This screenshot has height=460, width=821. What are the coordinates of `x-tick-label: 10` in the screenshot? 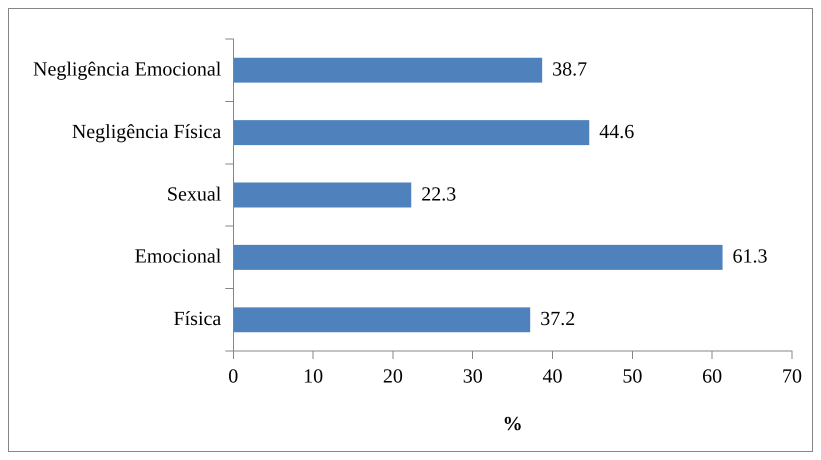 It's located at (313, 376).